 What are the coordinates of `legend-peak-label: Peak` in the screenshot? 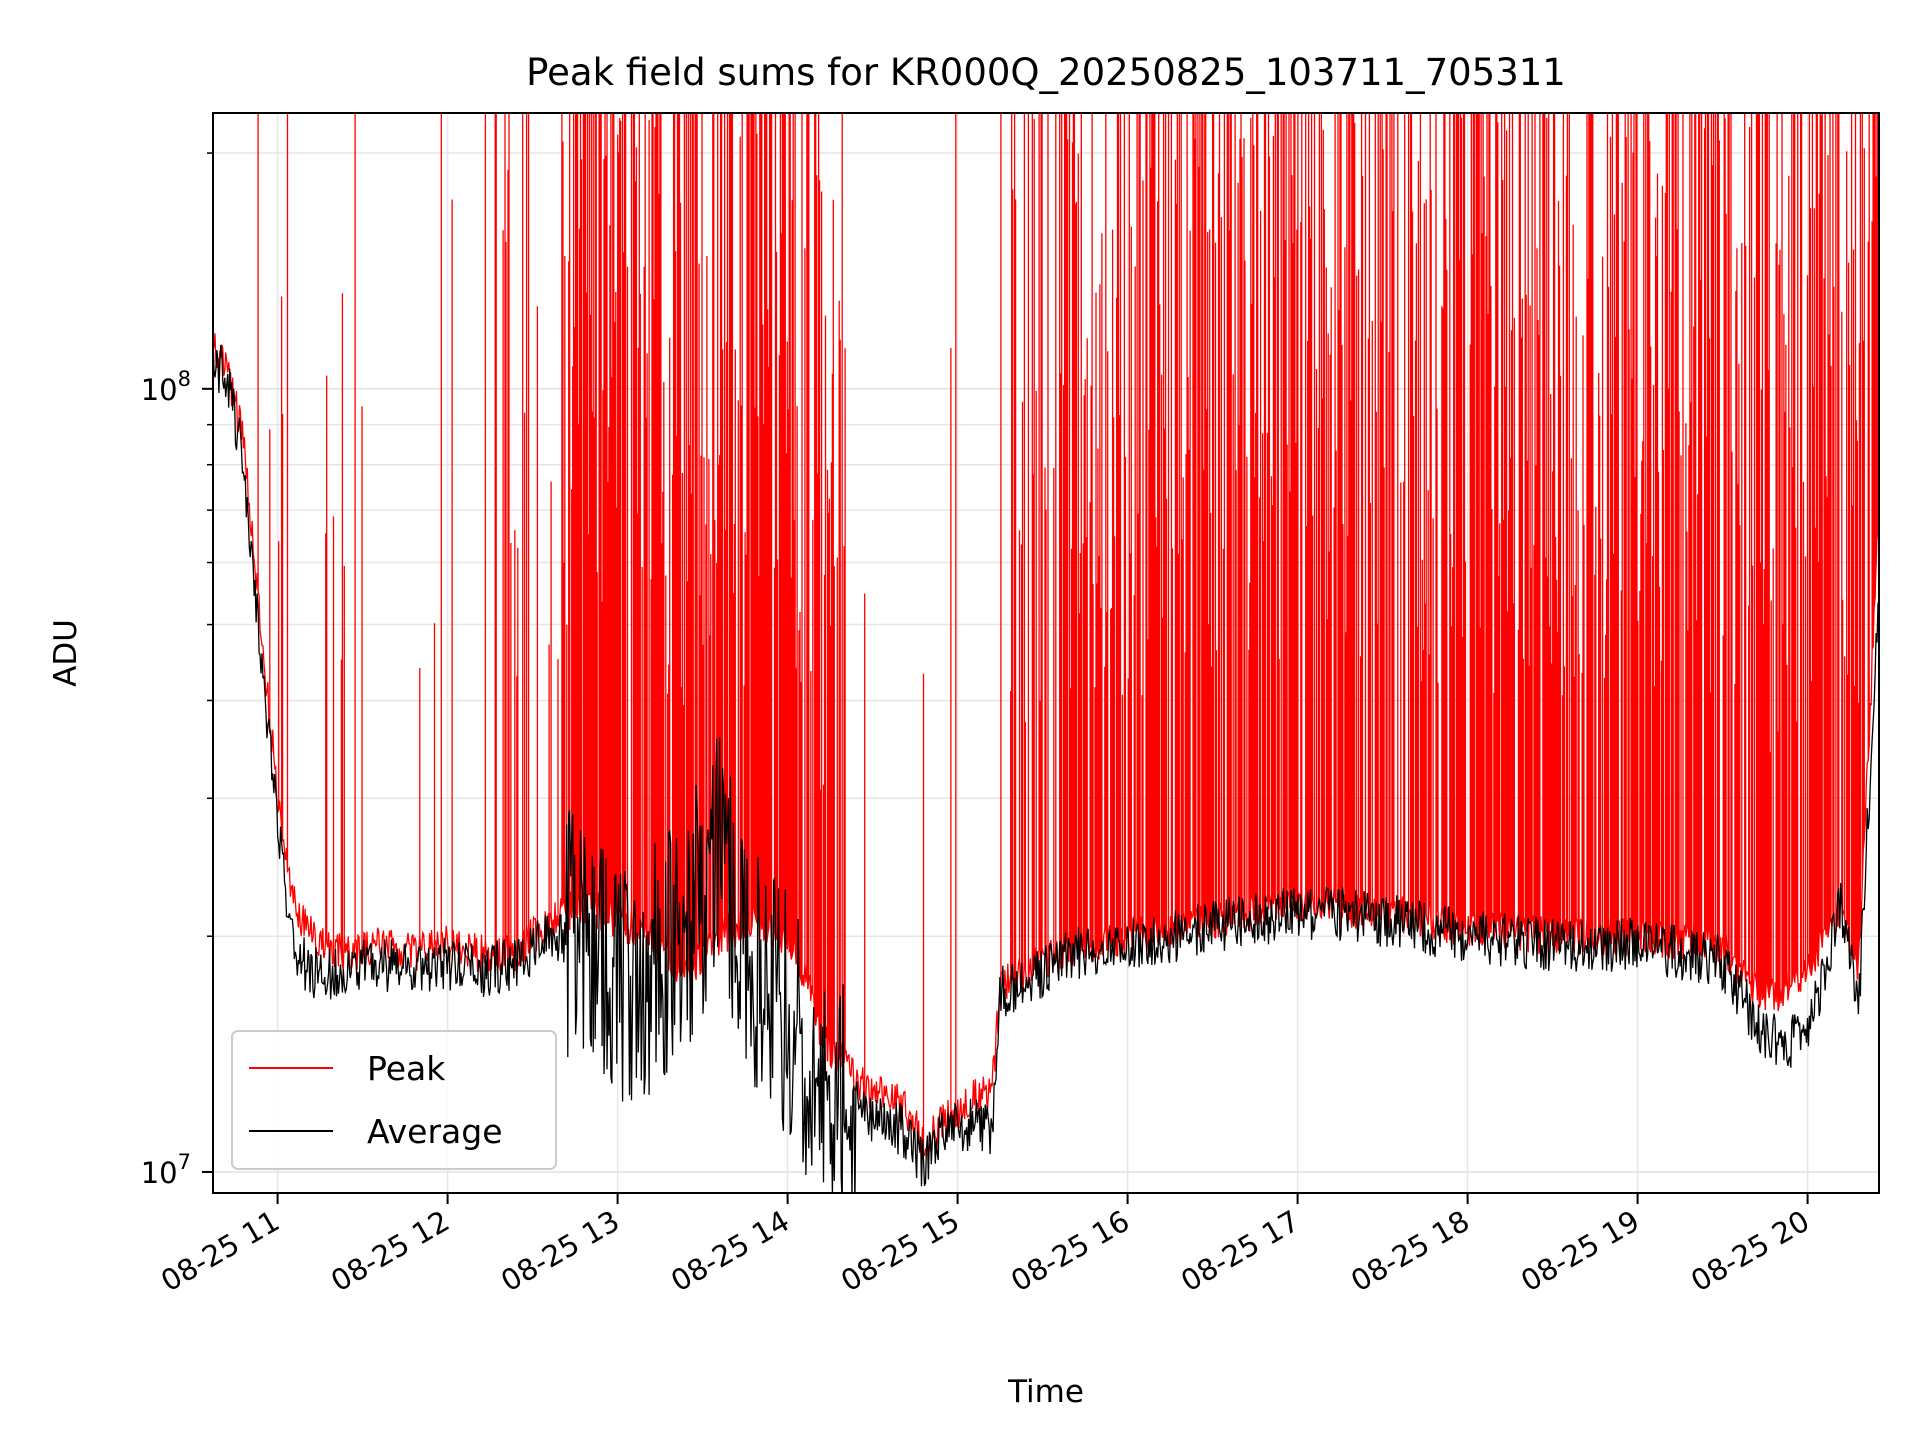 It's located at (406, 1068).